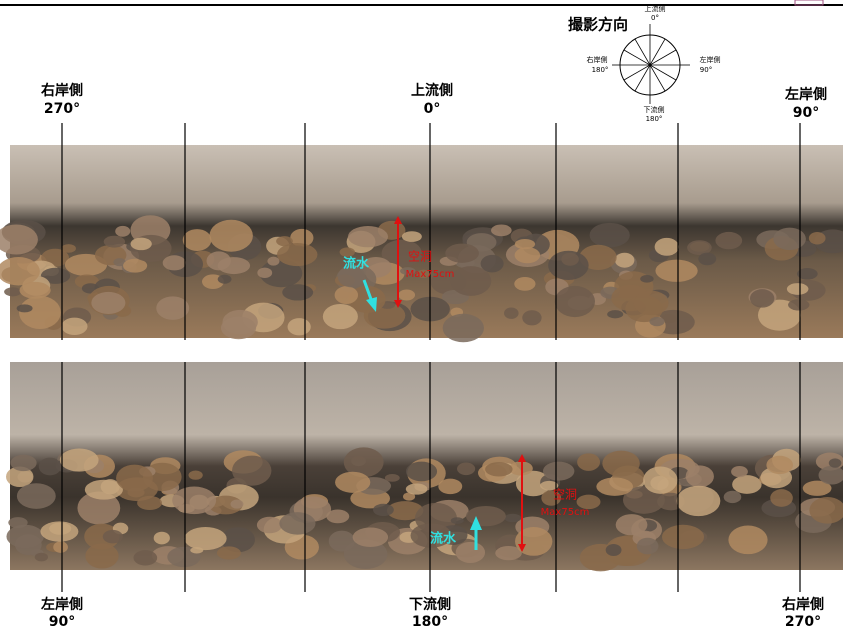 The image size is (843, 631). What do you see at coordinates (598, 25) in the screenshot?
I see `compass-title: 撮影方向` at bounding box center [598, 25].